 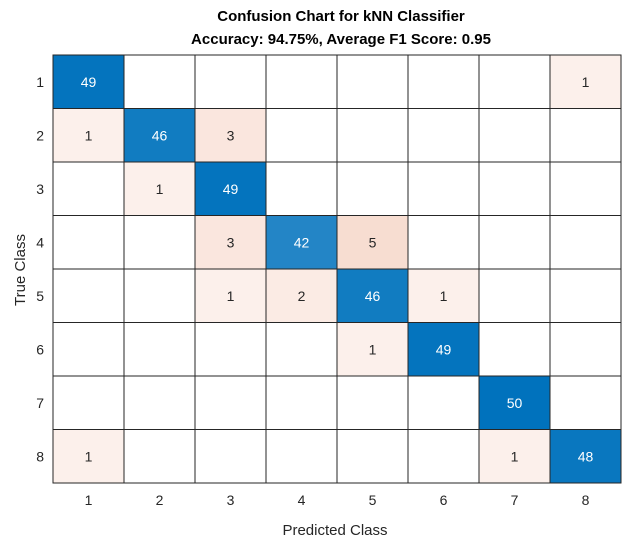 What do you see at coordinates (337, 500) in the screenshot?
I see `x-tick-labels: 1 2 3 4 5 6 7 8` at bounding box center [337, 500].